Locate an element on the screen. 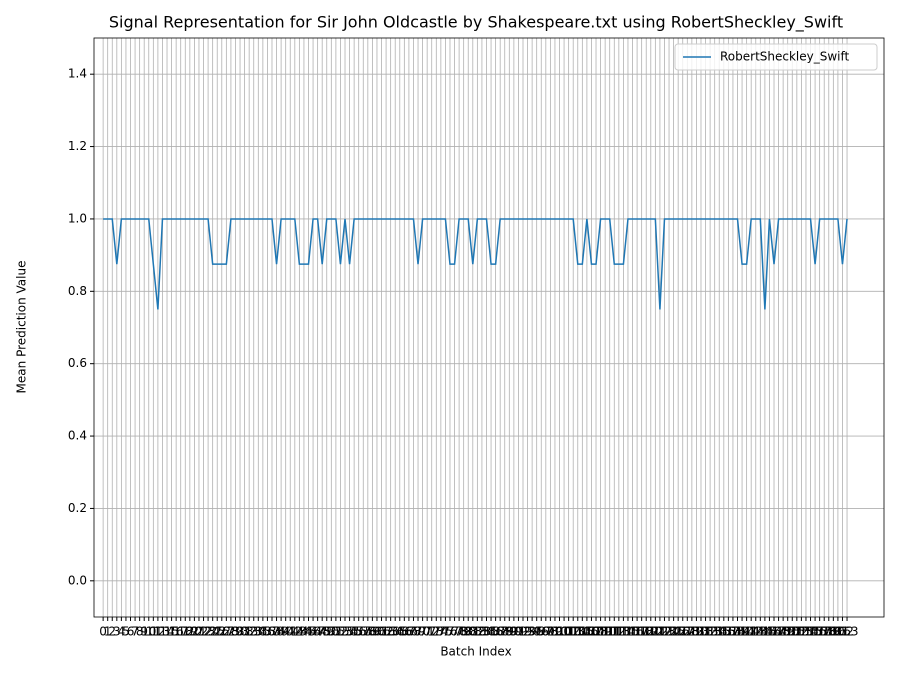 The image size is (900, 675). y-tick-label: 0.6 is located at coordinates (77, 363).